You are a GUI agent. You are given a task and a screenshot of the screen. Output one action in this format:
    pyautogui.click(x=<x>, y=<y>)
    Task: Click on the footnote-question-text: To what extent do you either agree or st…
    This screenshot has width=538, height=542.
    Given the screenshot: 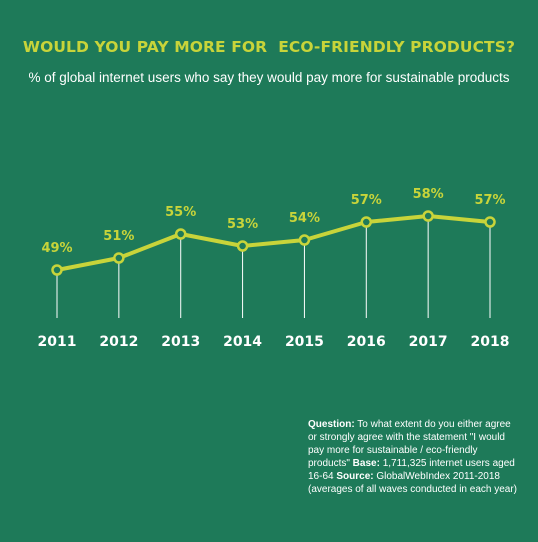 What is the action you would take?
    pyautogui.click(x=409, y=444)
    